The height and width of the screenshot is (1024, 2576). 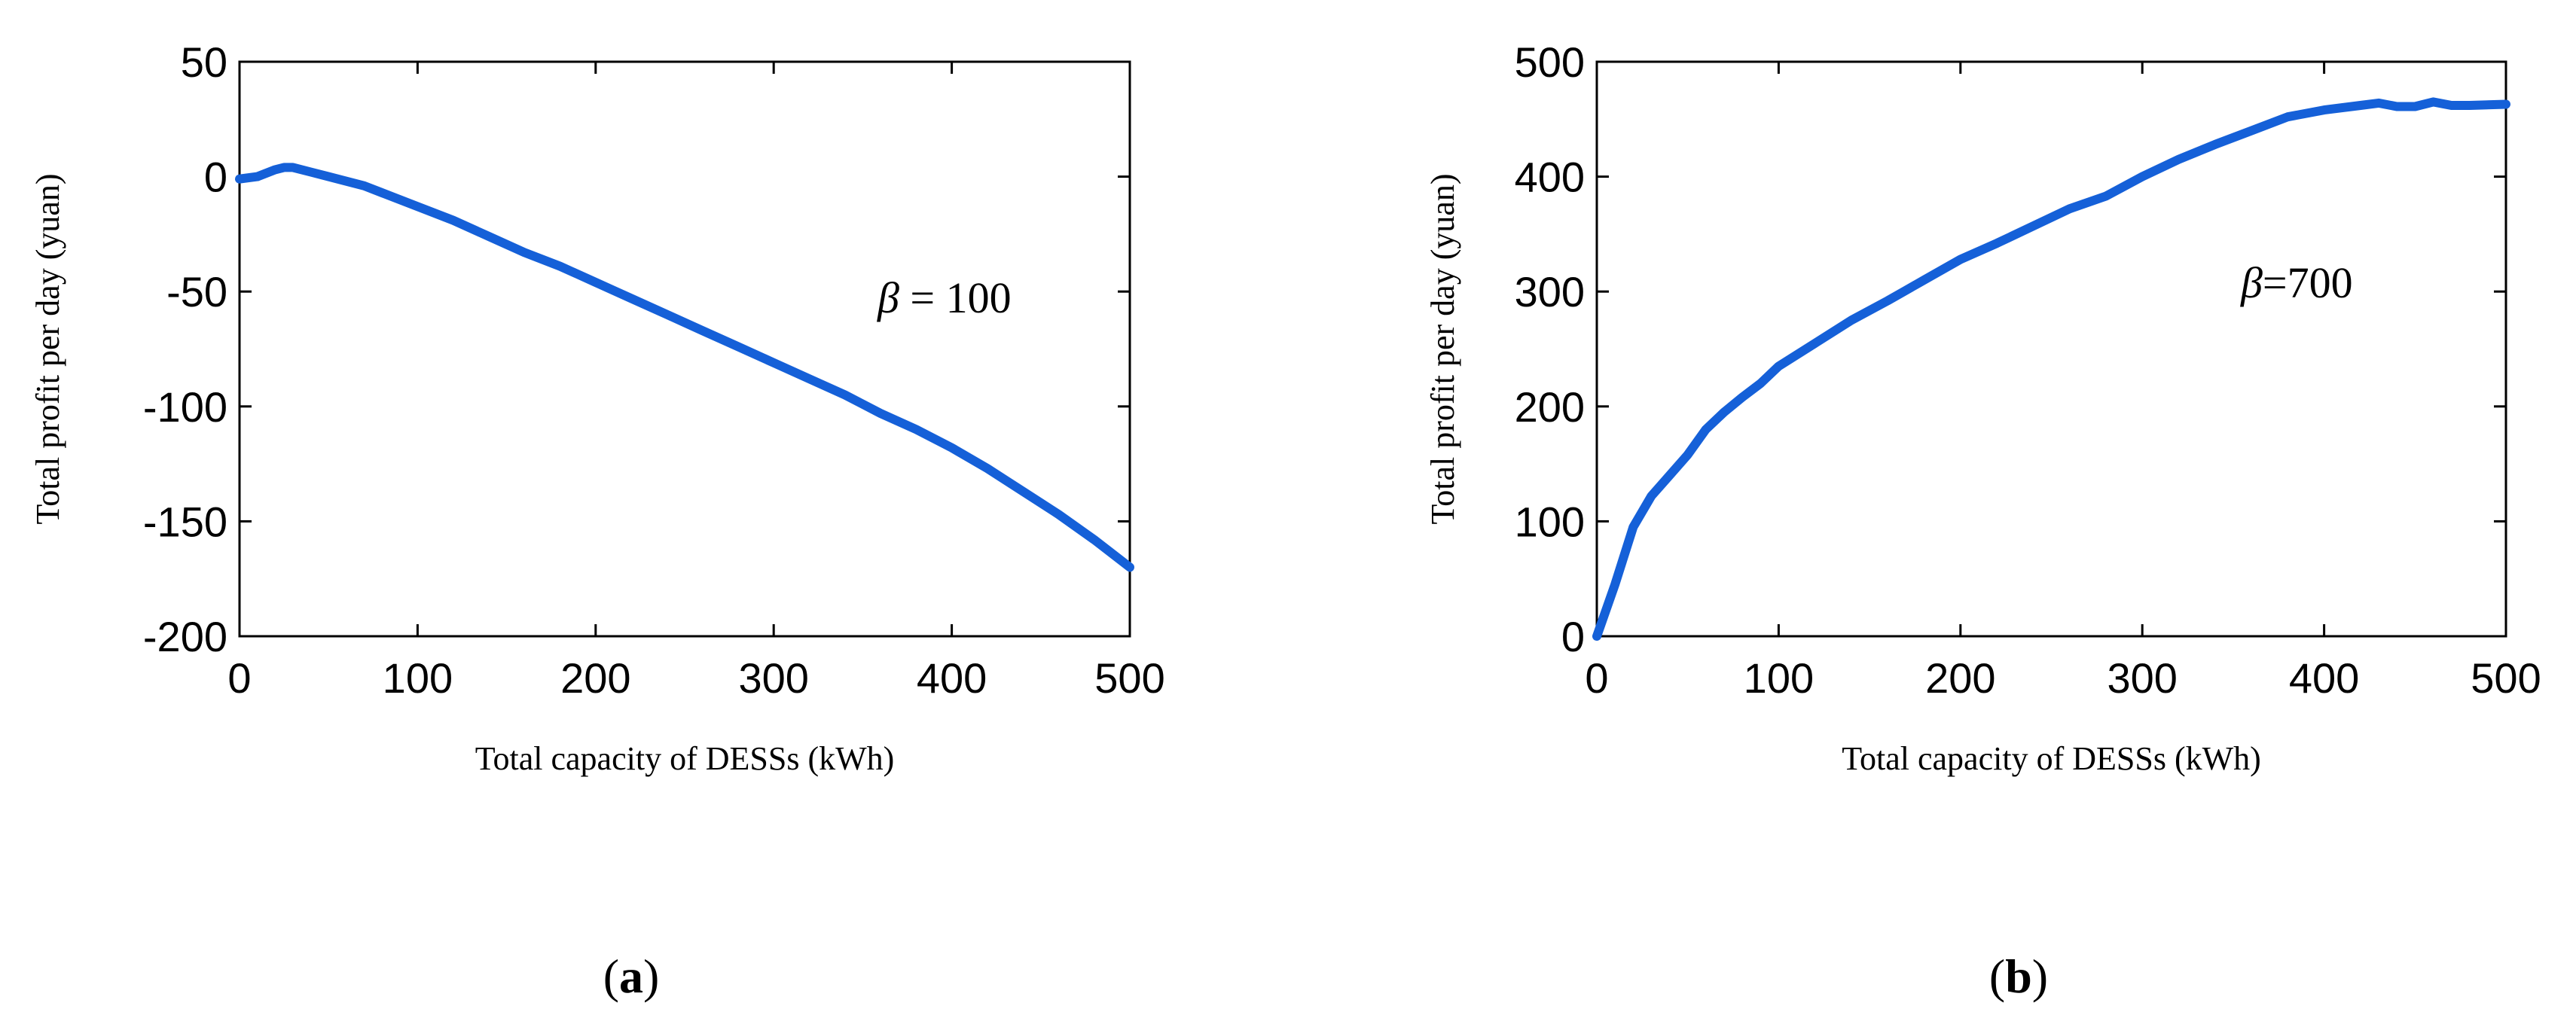 What do you see at coordinates (2308, 282) in the screenshot?
I see `beta-value: =700` at bounding box center [2308, 282].